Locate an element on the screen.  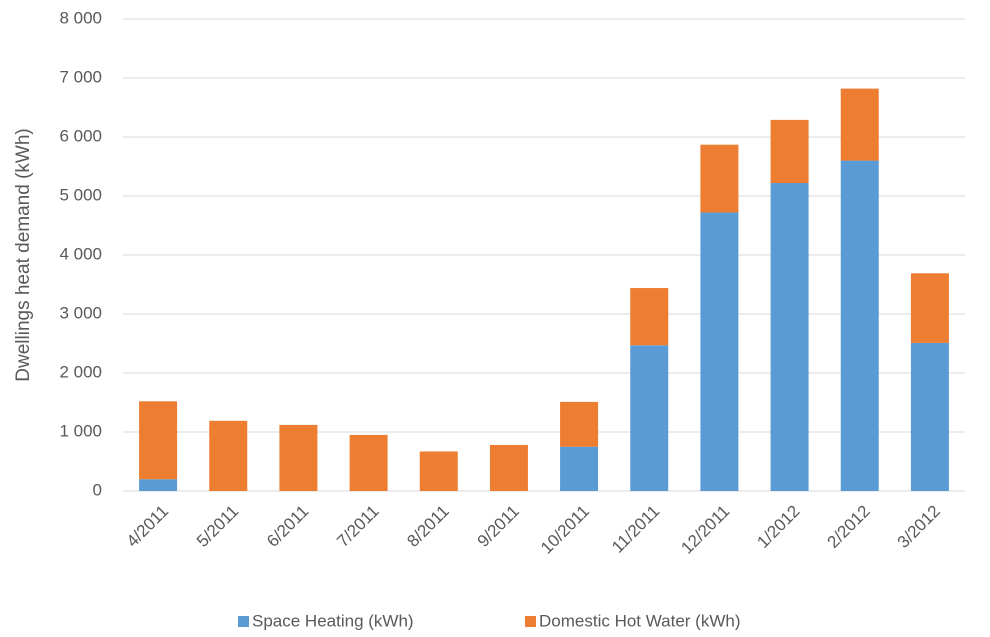
x-tick-label: 2/2012 is located at coordinates (849, 527).